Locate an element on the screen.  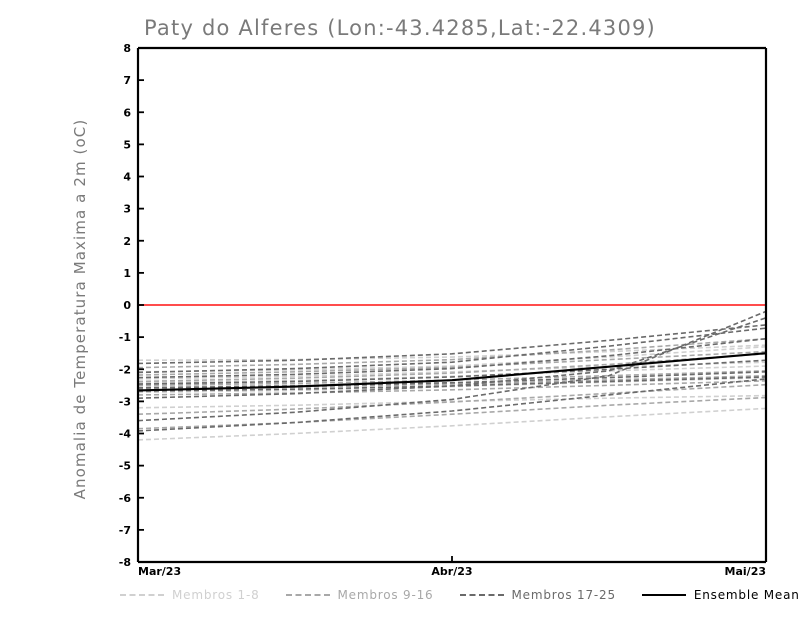
y-tick-label: -4 is located at coordinates (125, 434).